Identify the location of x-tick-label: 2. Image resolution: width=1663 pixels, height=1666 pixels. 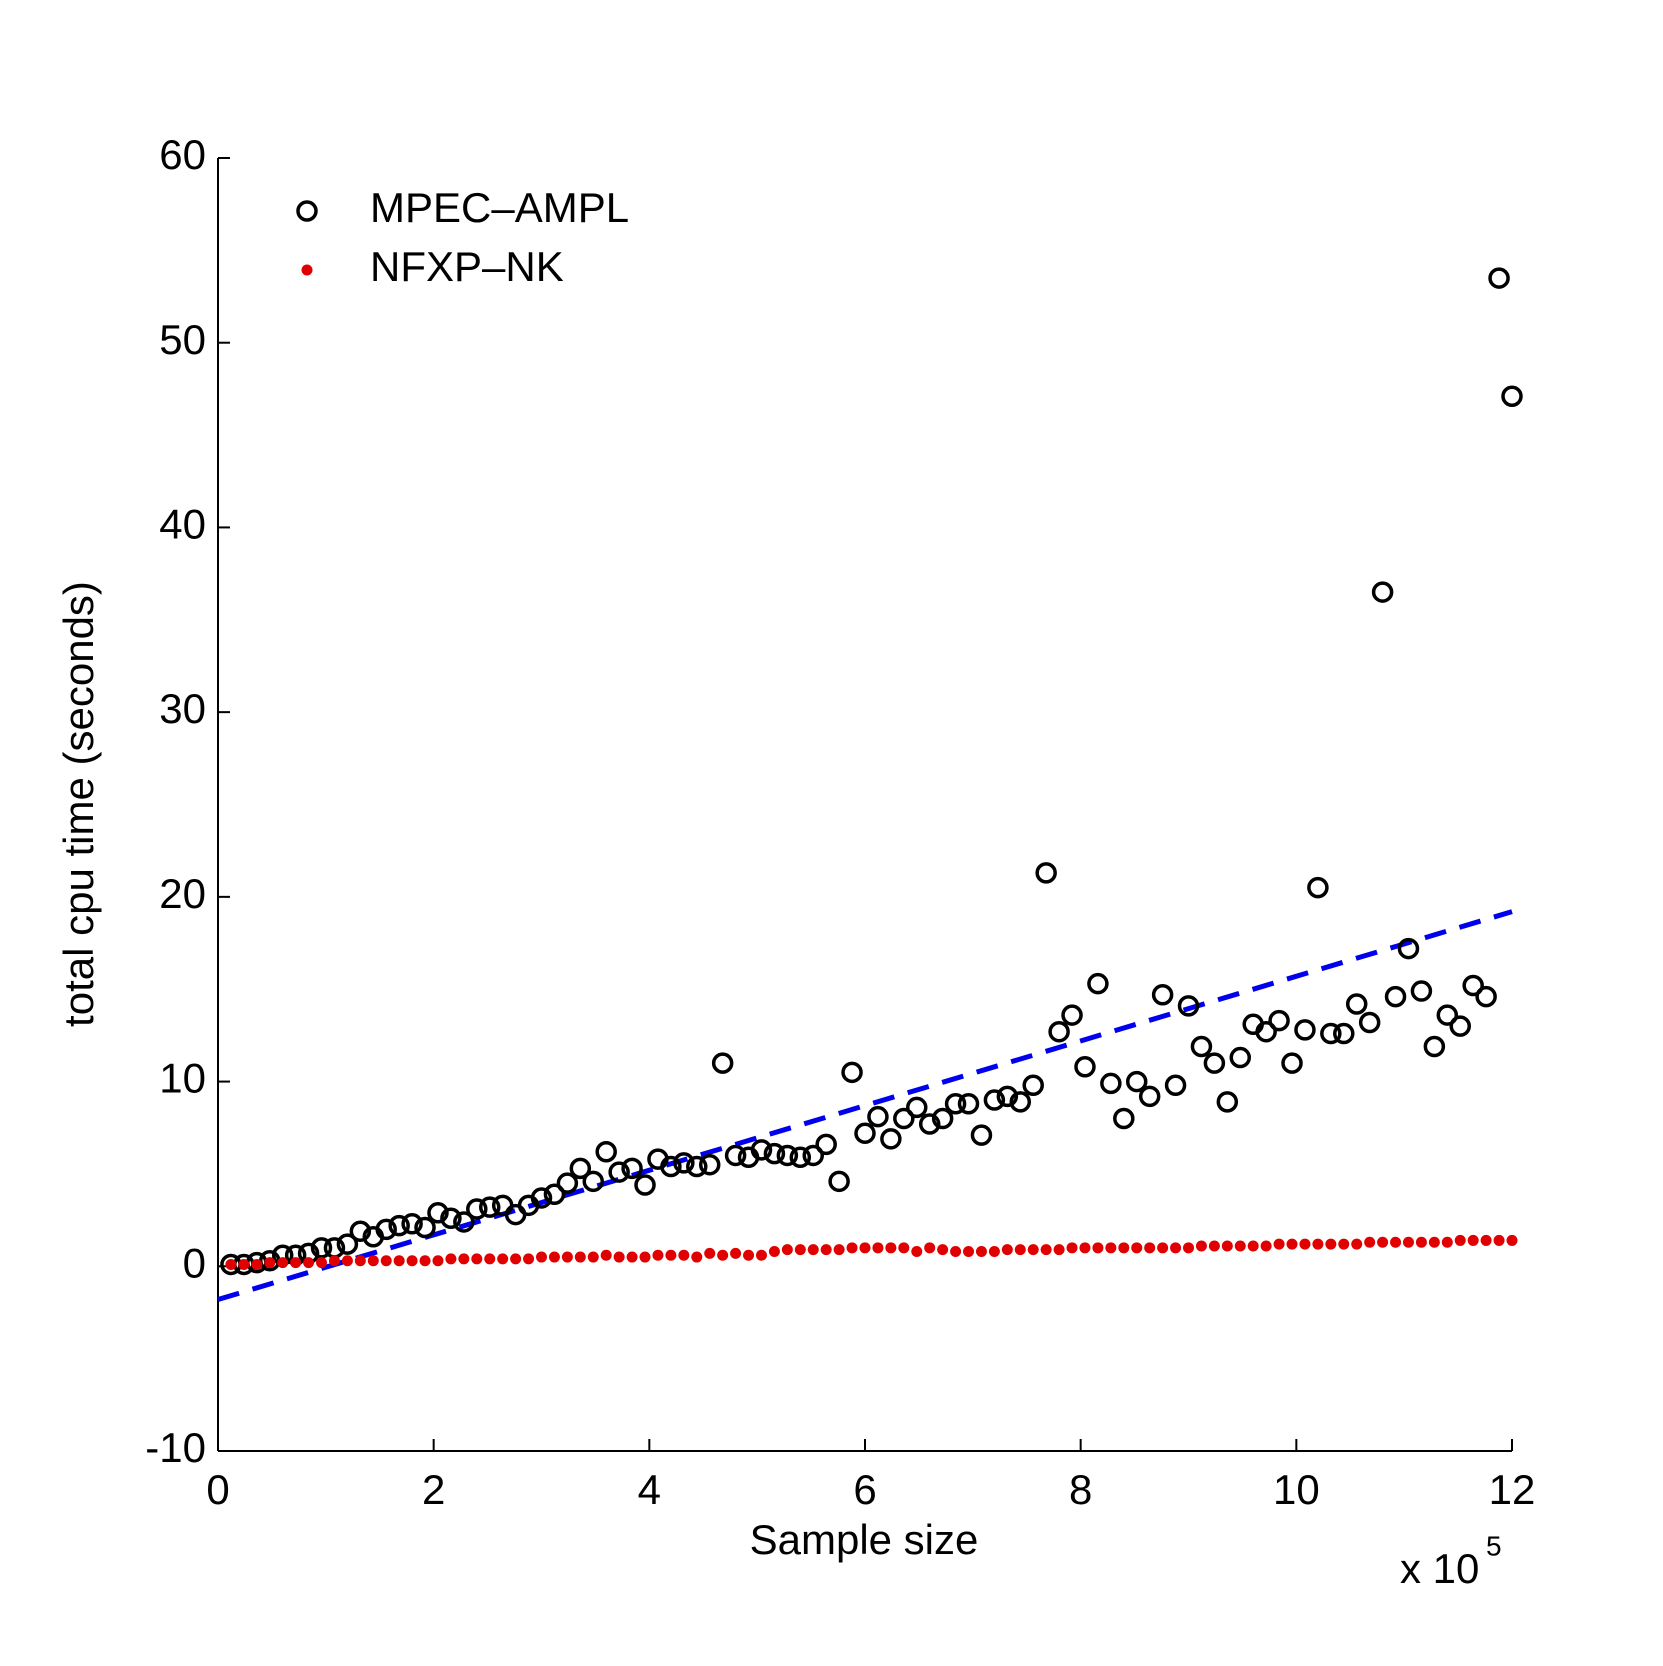
(433, 1489).